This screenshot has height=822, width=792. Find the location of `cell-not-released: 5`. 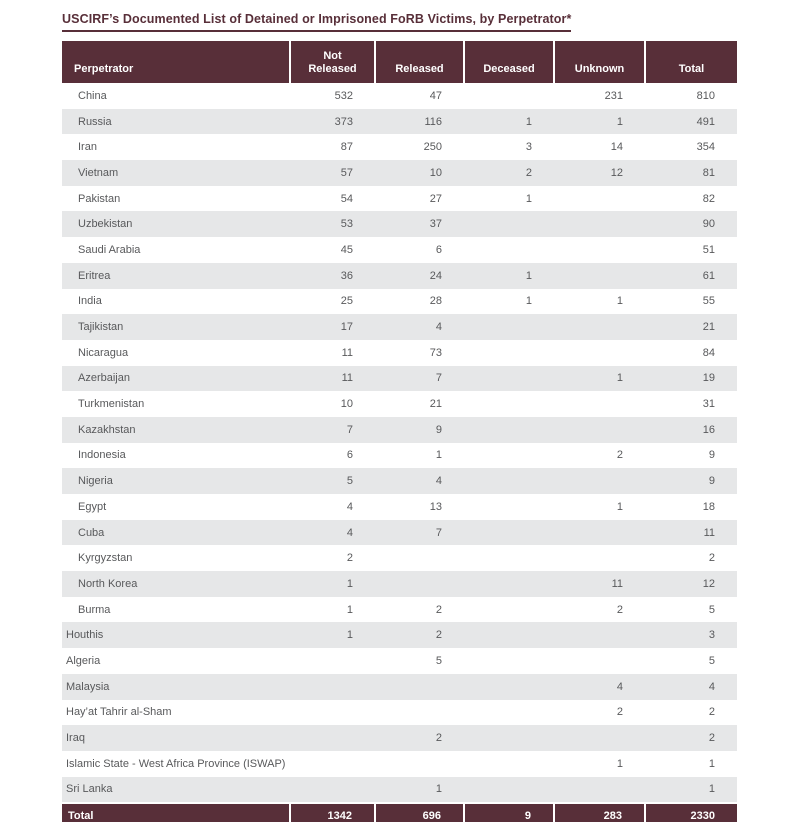

cell-not-released: 5 is located at coordinates (332, 481).